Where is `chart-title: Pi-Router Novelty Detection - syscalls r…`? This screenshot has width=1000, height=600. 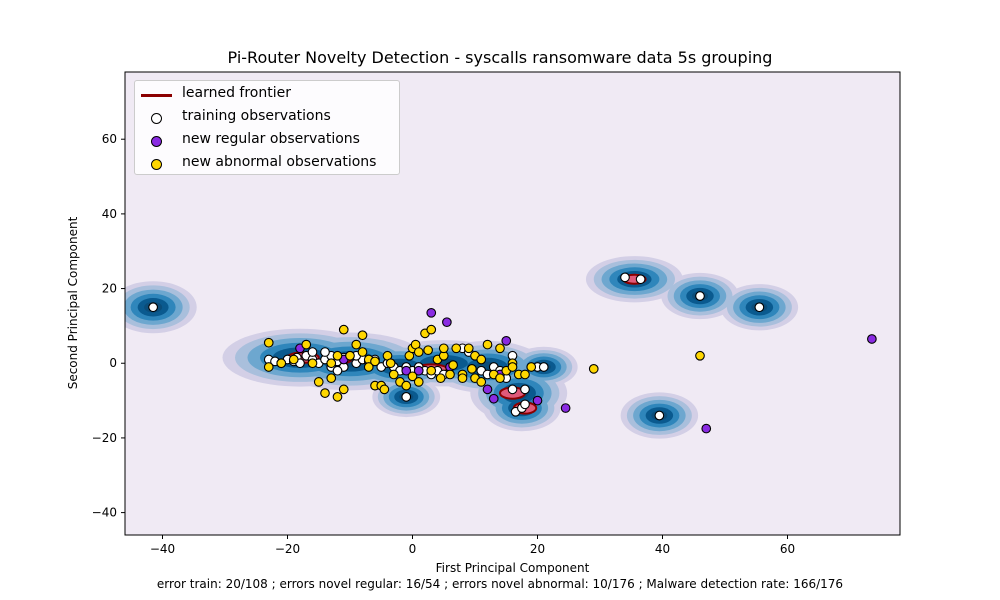 chart-title: Pi-Router Novelty Detection - syscalls r… is located at coordinates (500, 57).